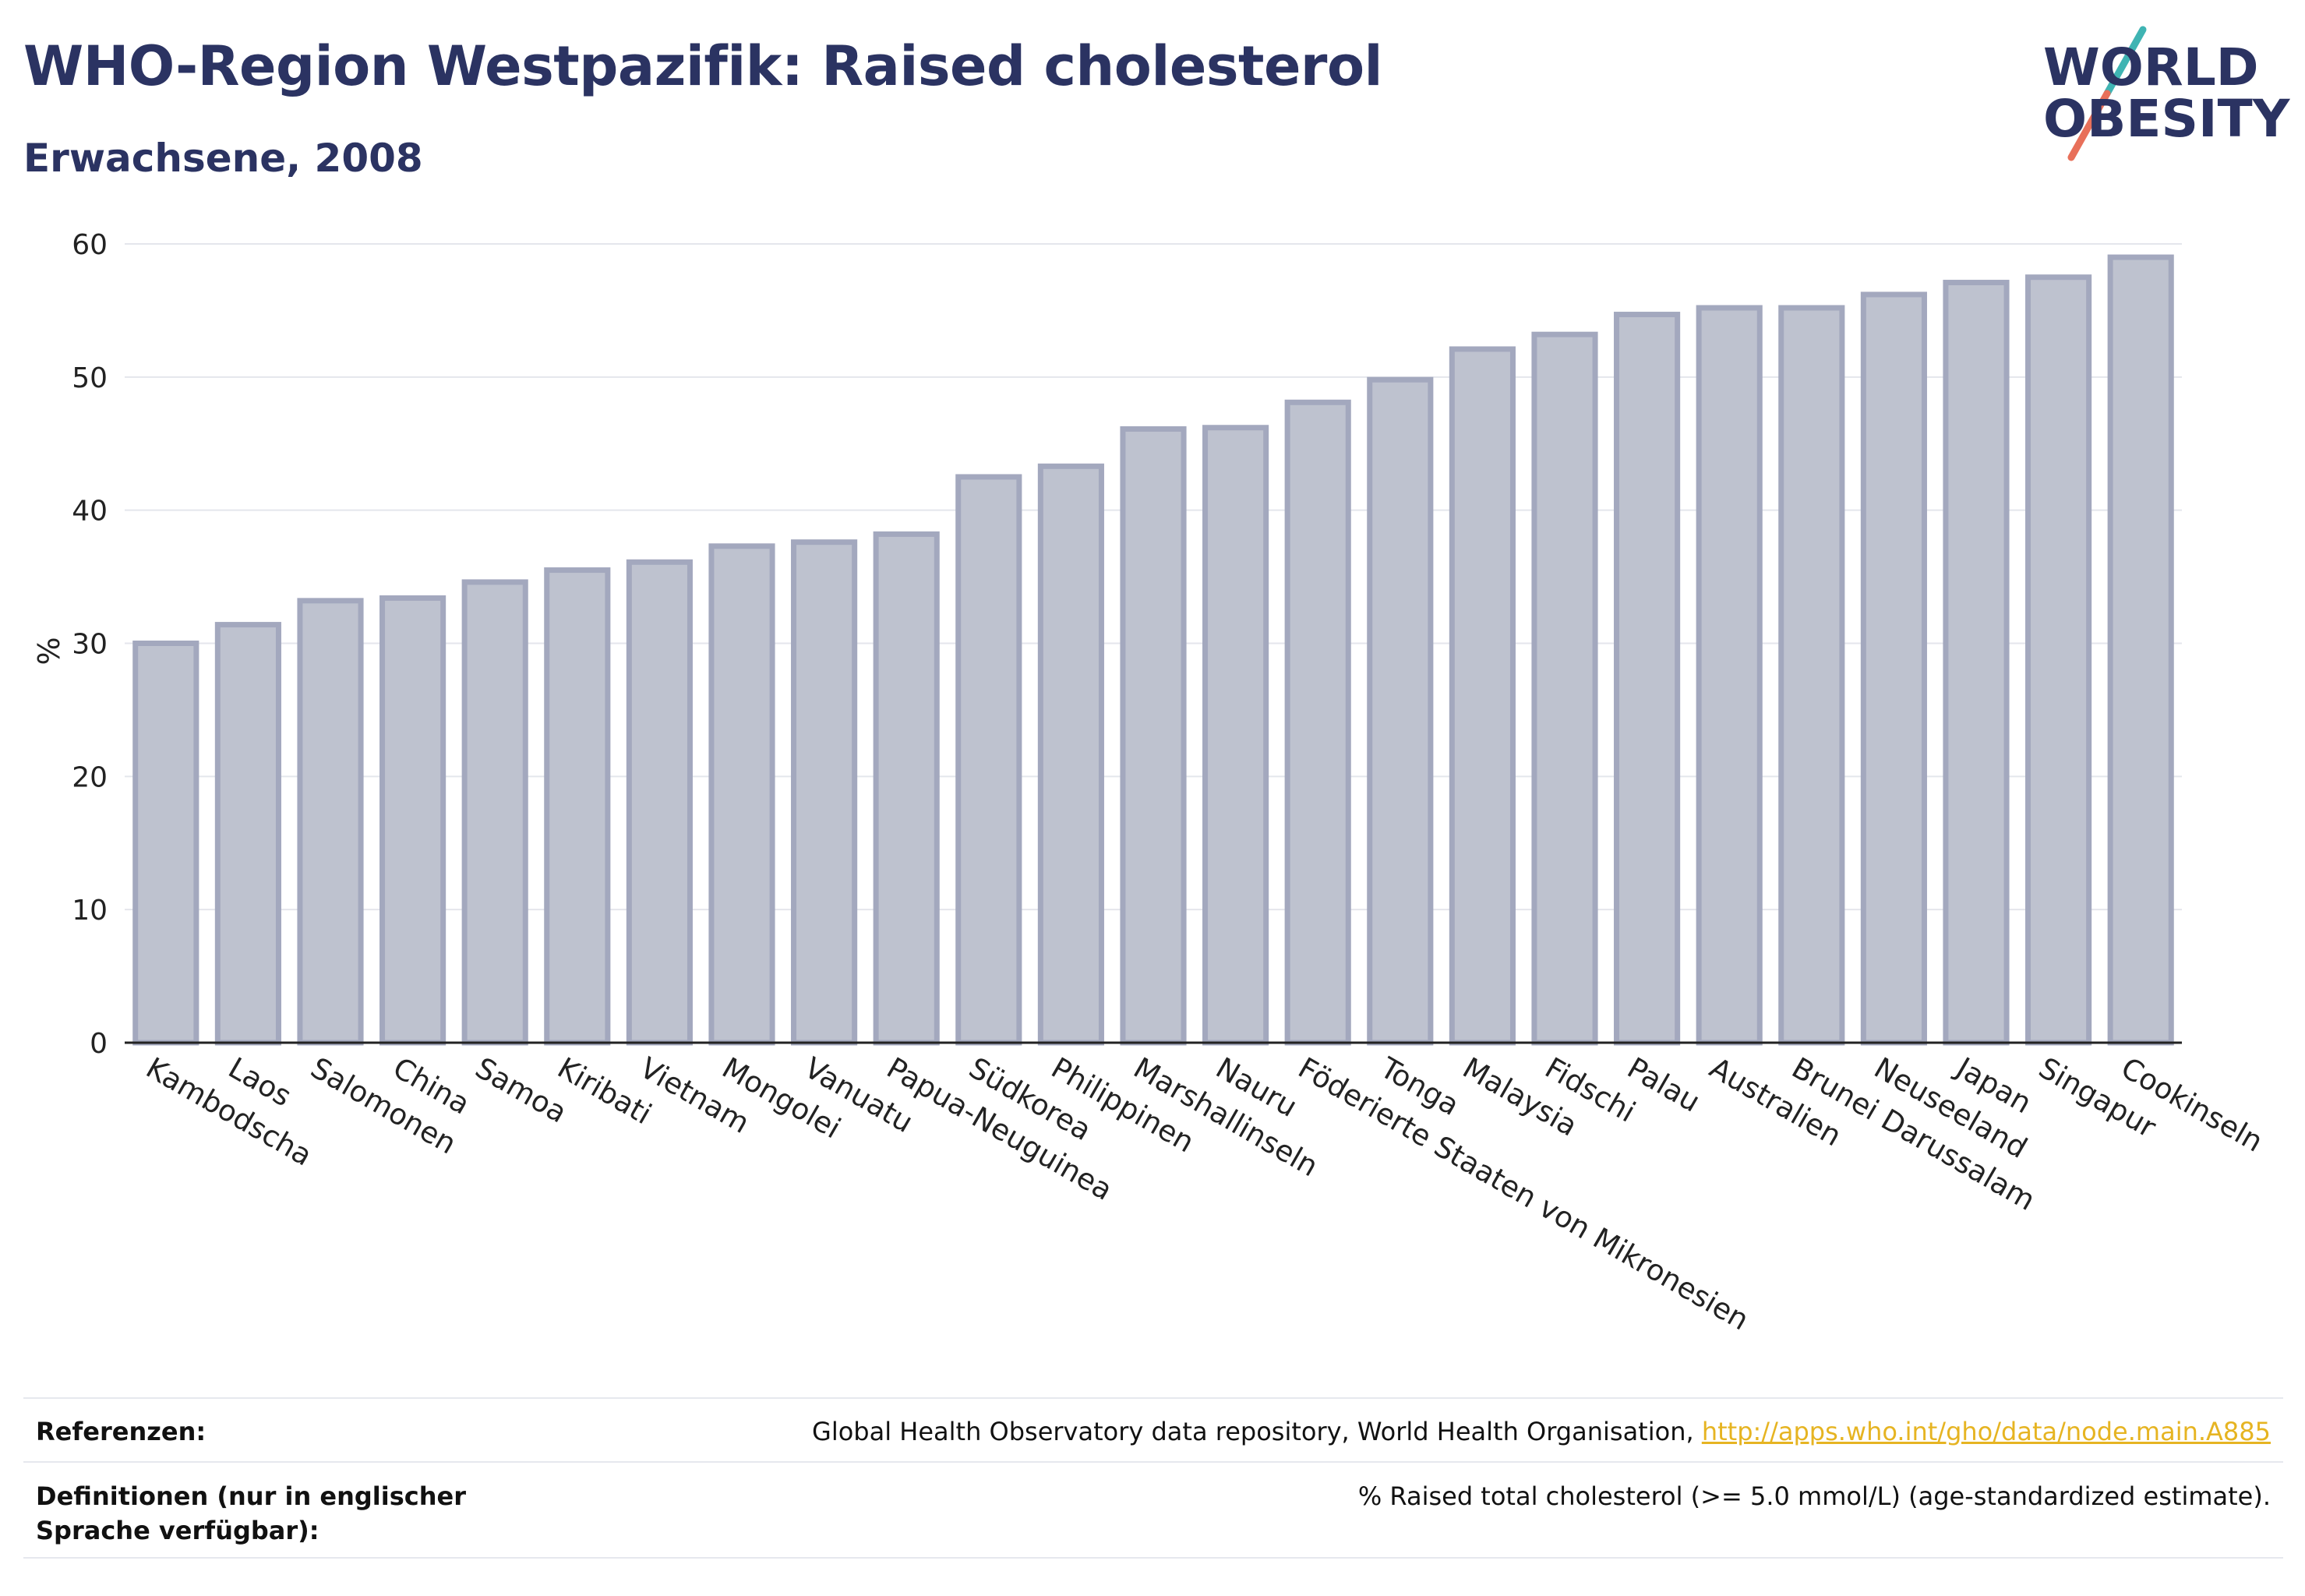 The width and height of the screenshot is (2305, 1596). I want to click on y-axis-label: %, so click(49, 651).